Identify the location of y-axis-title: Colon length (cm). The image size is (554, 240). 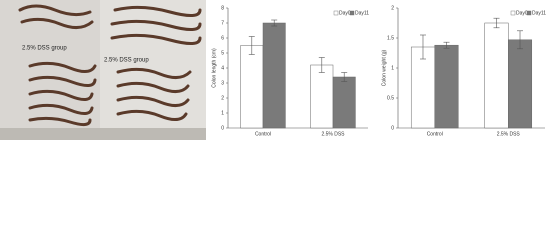
(214, 68).